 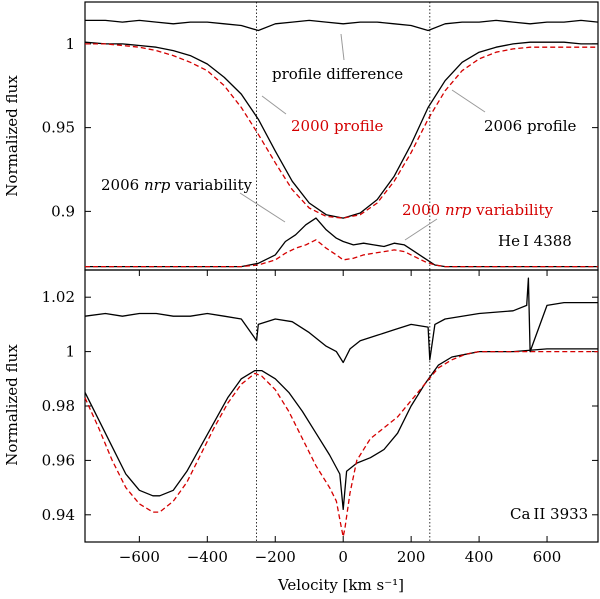 What do you see at coordinates (58, 406) in the screenshot?
I see `y-tick-label: 0.98` at bounding box center [58, 406].